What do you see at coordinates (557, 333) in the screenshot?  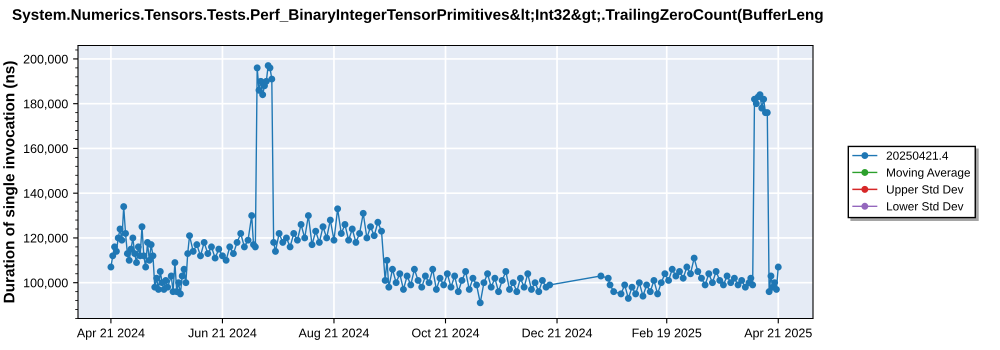 I see `x-tick-label: Dec 21 2024` at bounding box center [557, 333].